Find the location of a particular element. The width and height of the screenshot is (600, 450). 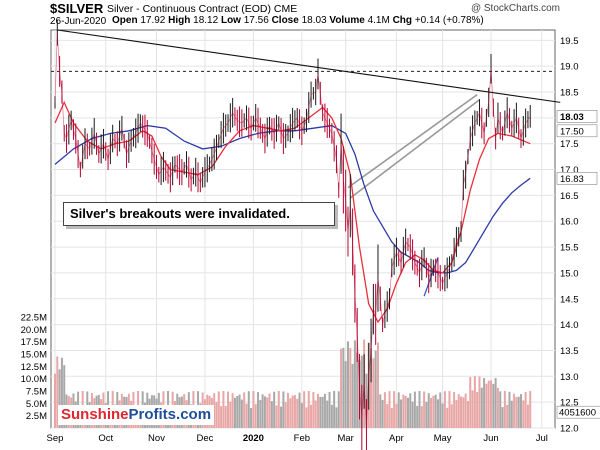

ma-short-tag: 17.50 is located at coordinates (572, 131).